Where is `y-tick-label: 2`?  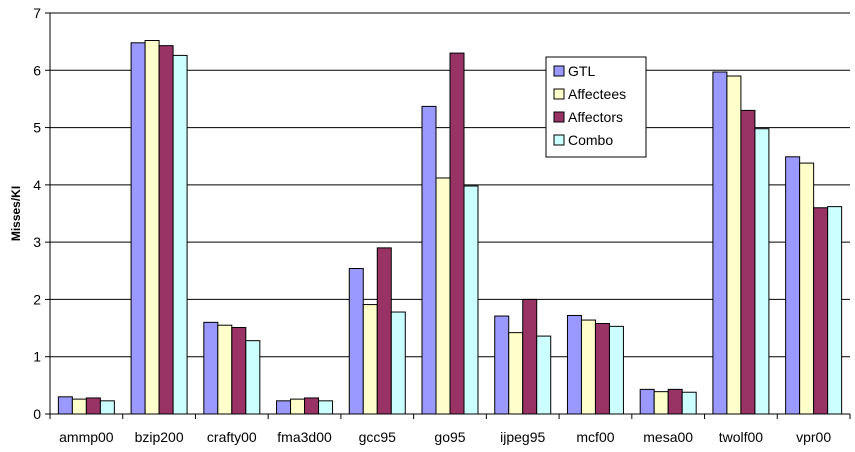 y-tick-label: 2 is located at coordinates (37, 299).